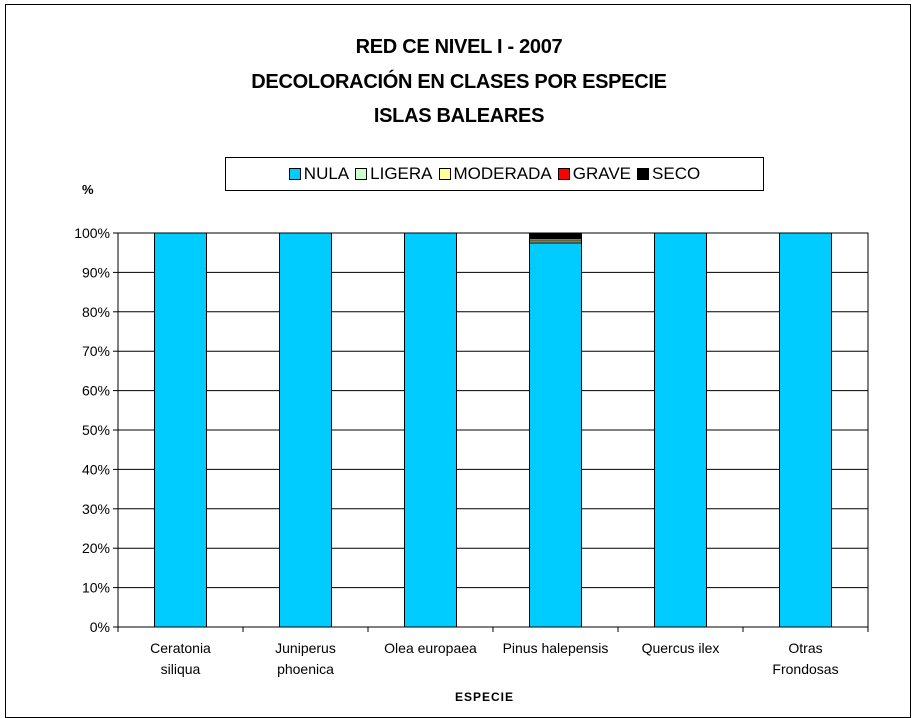 This screenshot has width=918, height=718. I want to click on chart-title-line-1: RED CE NIVEL I - 2007, so click(459, 47).